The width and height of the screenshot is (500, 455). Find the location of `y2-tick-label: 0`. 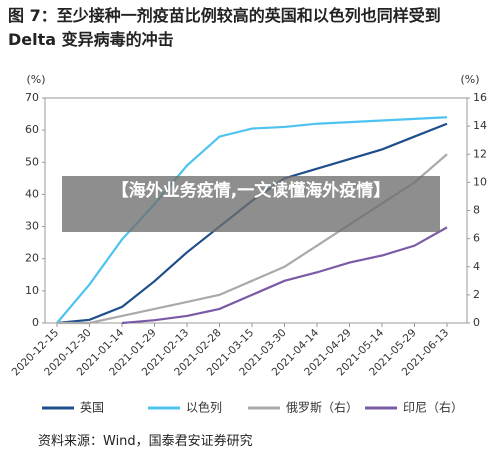

y2-tick-label: 0 is located at coordinates (476, 322).